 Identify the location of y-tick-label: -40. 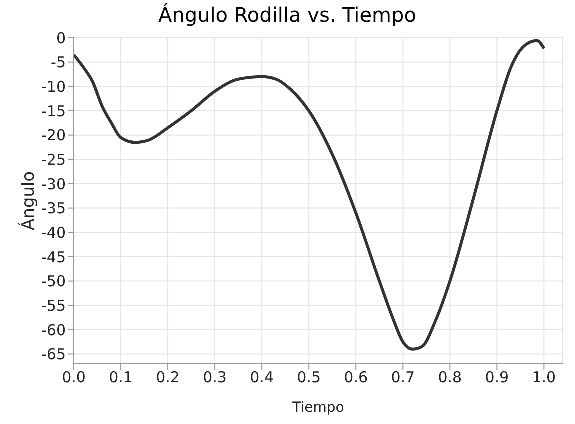
(54, 233).